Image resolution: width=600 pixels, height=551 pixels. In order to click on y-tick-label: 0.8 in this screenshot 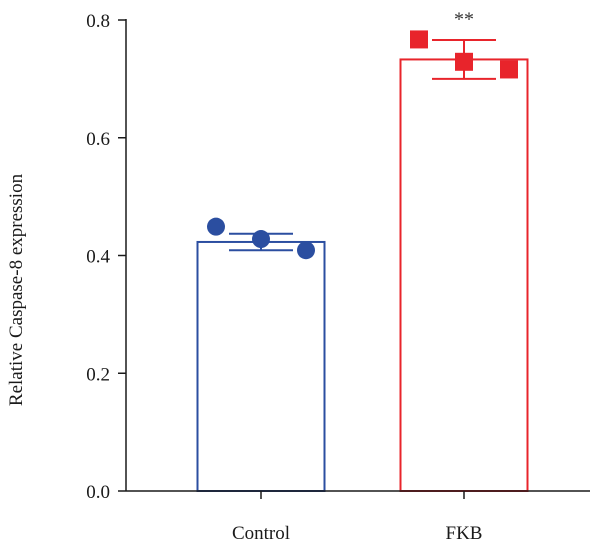, I will do `click(98, 21)`.